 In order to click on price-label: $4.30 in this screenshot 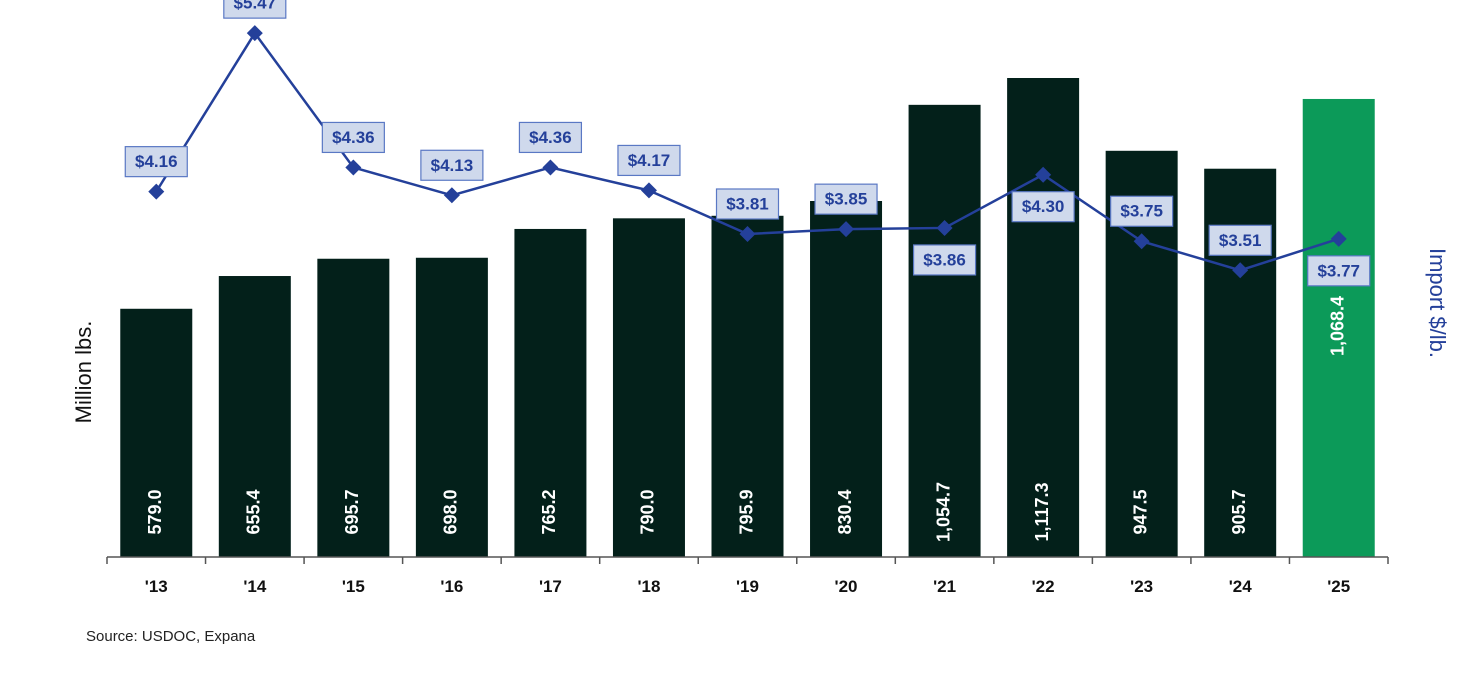, I will do `click(1043, 206)`.